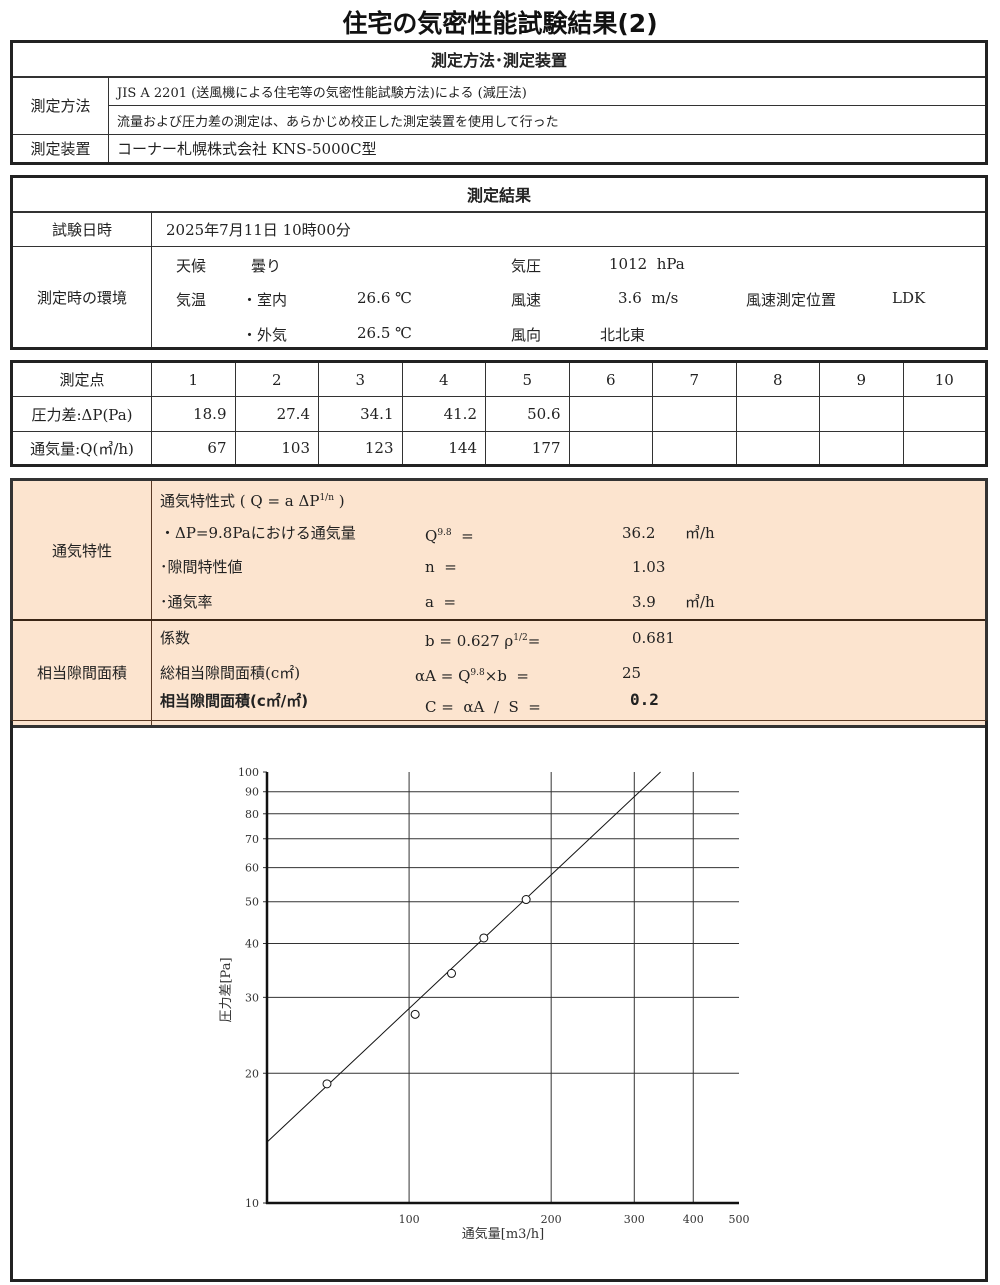  Describe the element at coordinates (252, 868) in the screenshot. I see `y-tick-label: 60` at that location.